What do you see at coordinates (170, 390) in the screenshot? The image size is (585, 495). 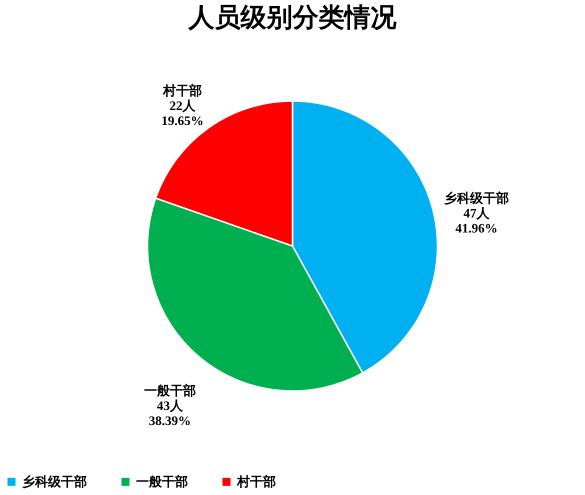 I see `slice-label: 一般干部` at bounding box center [170, 390].